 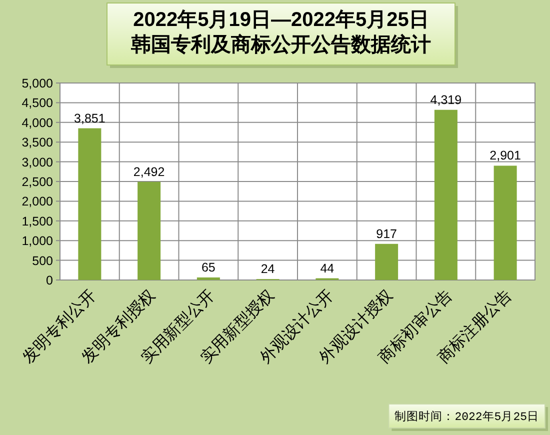 I want to click on y-tick-label: 1,500, so click(x=38, y=221).